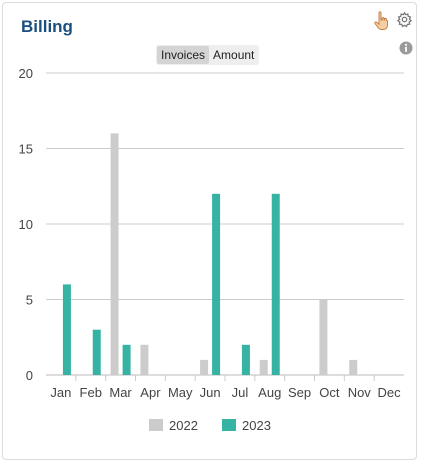 The image size is (421, 464). What do you see at coordinates (275, 284) in the screenshot?
I see `bar-2023-aug` at bounding box center [275, 284].